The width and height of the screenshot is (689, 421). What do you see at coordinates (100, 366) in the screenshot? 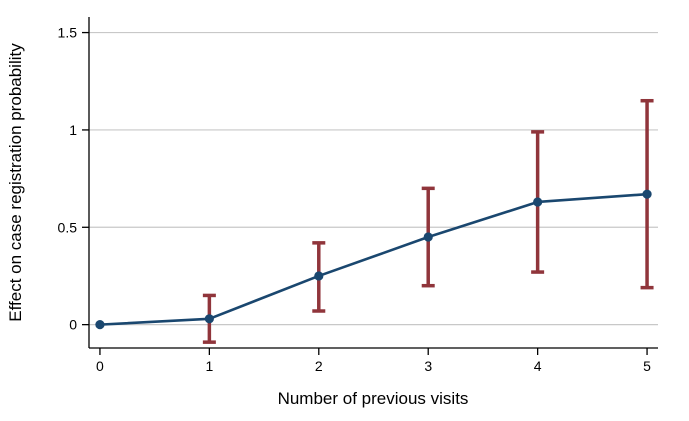
I see `x-tick-label: 0` at bounding box center [100, 366].